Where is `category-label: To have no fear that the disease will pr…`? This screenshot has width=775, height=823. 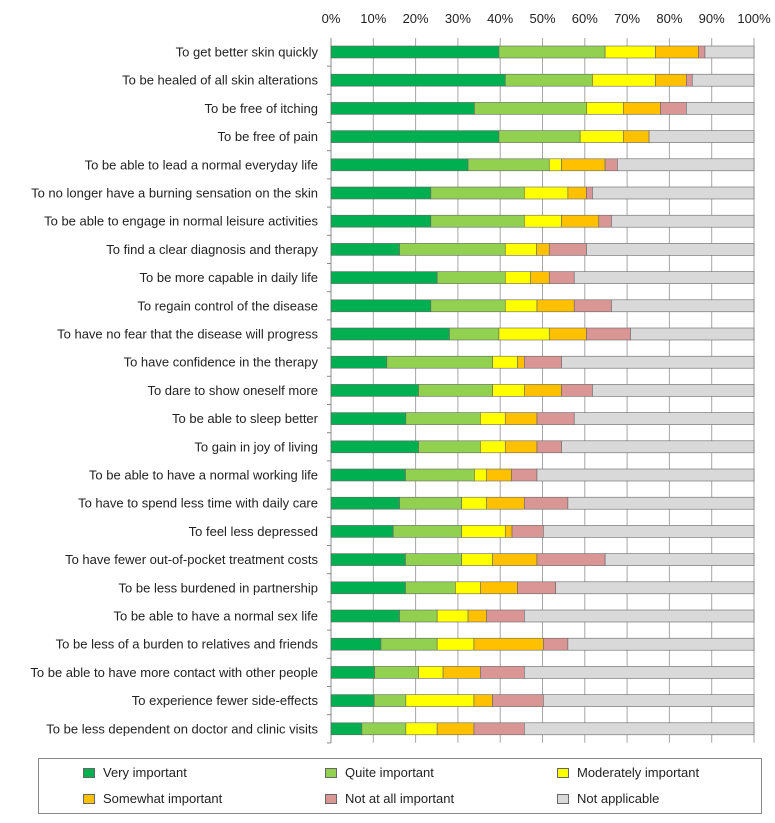 category-label: To have no fear that the disease will pr… is located at coordinates (187, 334).